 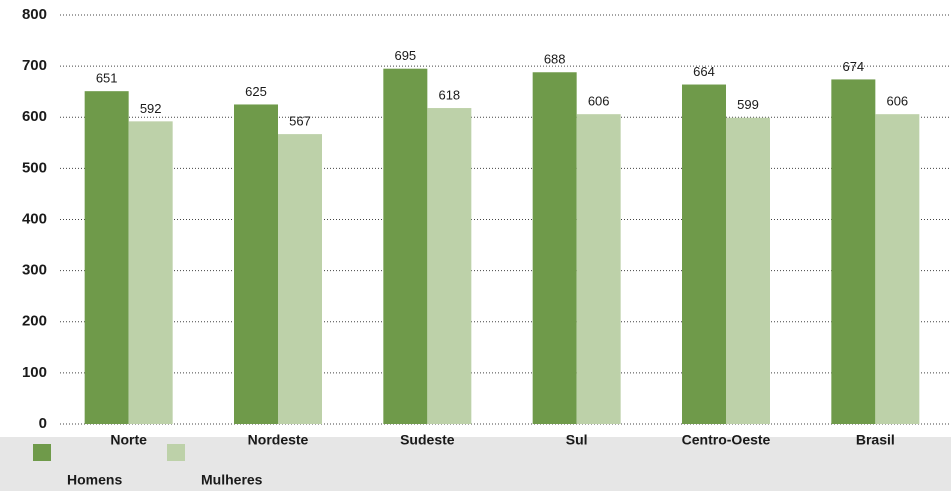 What do you see at coordinates (34, 167) in the screenshot?
I see `y-tick-label: 500` at bounding box center [34, 167].